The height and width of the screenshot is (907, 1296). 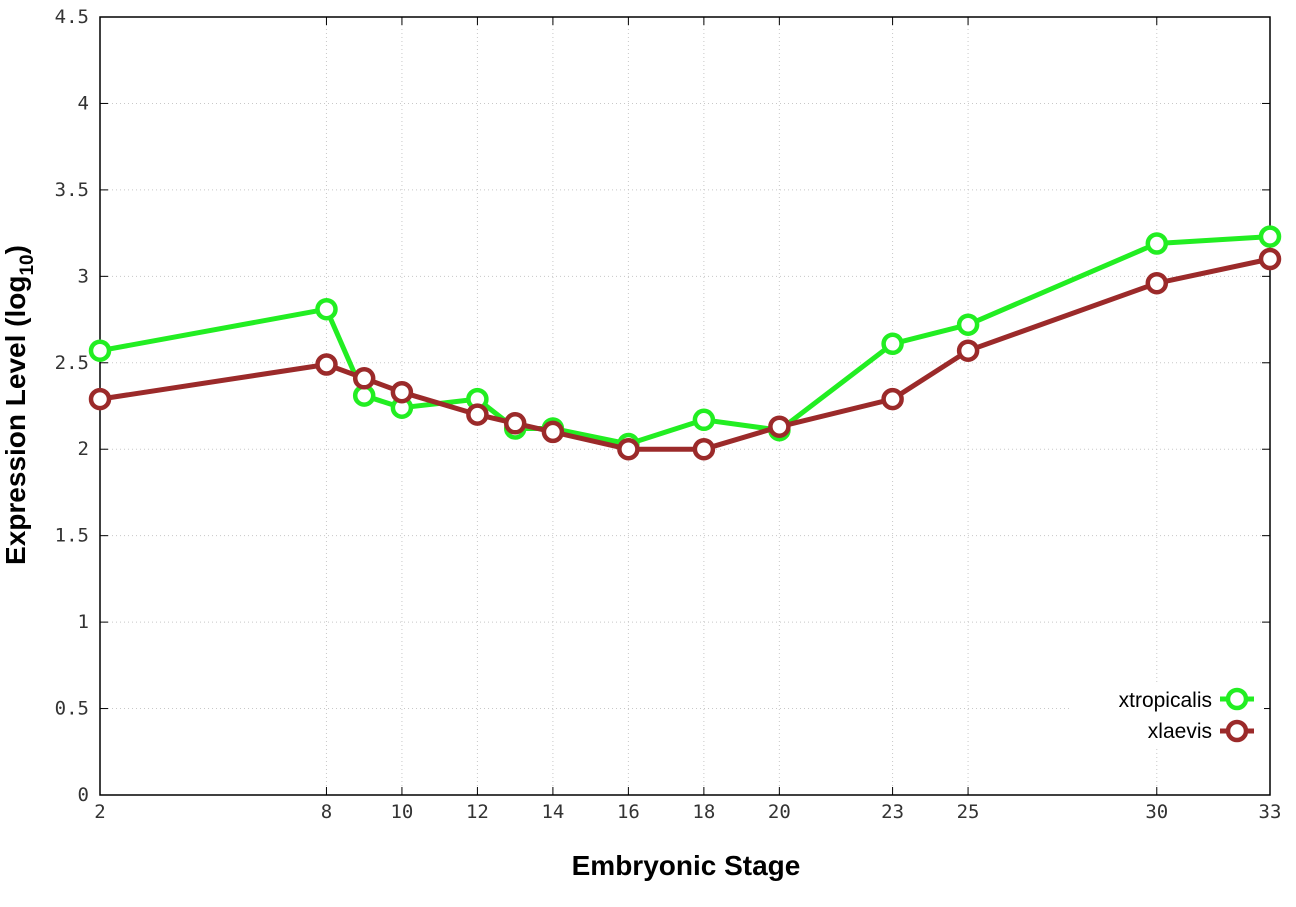 I want to click on x-tick-label: 25, so click(x=968, y=812).